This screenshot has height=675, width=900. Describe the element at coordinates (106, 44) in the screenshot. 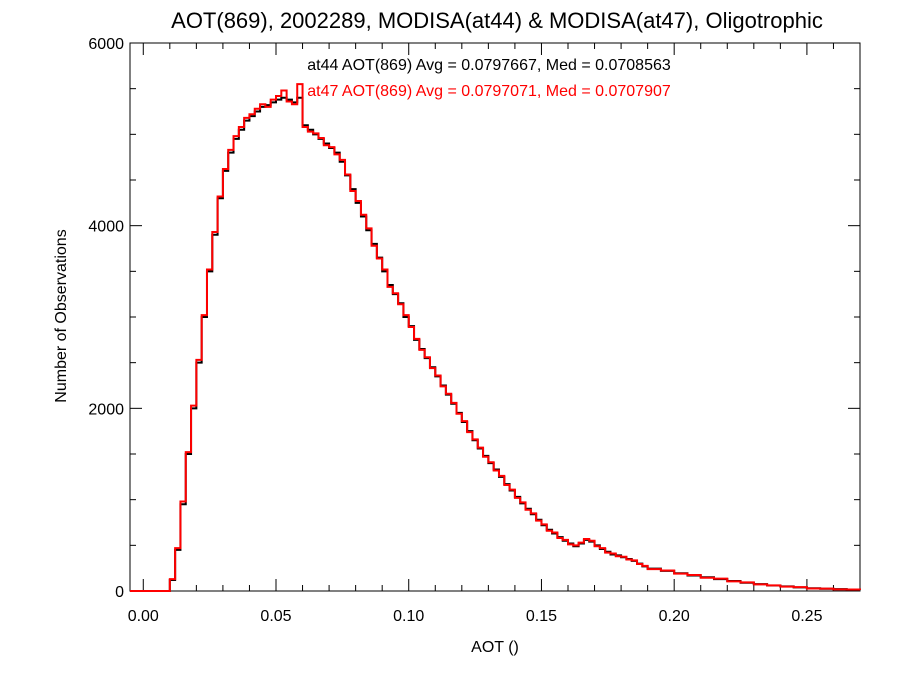

I see `y-tick-label: 6000` at that location.